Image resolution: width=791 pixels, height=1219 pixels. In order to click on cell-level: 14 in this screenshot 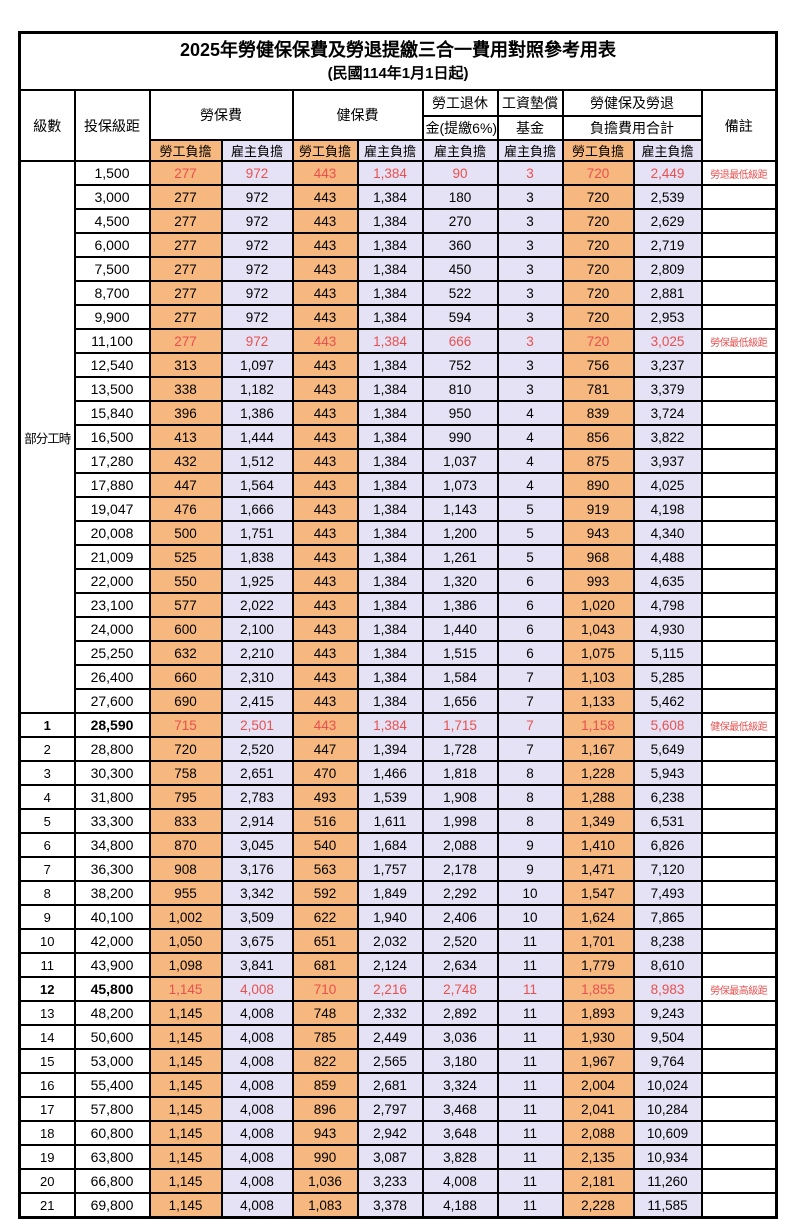, I will do `click(47, 1037)`.